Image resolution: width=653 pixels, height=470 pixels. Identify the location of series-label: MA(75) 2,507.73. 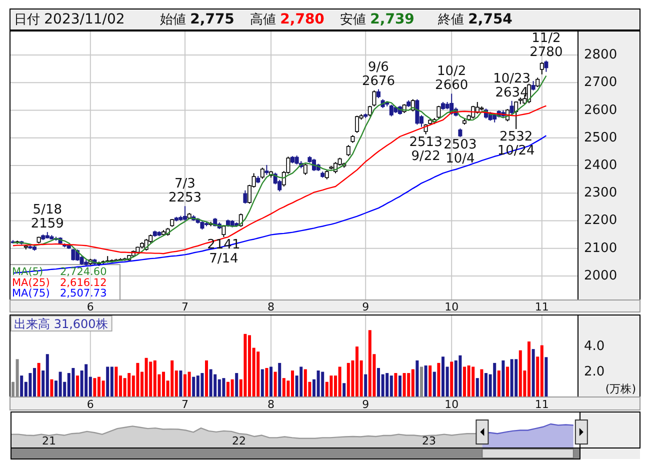
(59, 294).